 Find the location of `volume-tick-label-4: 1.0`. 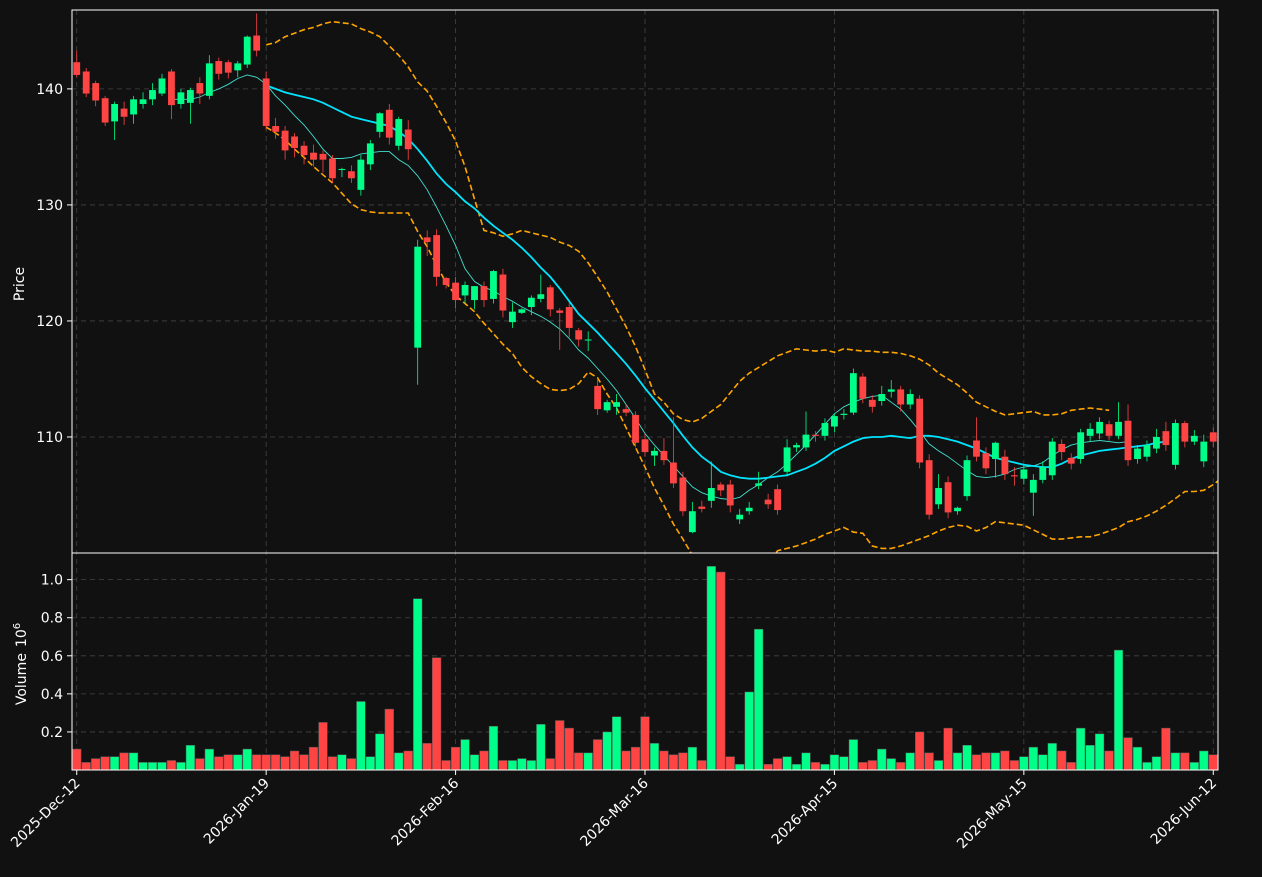

volume-tick-label-4: 1.0 is located at coordinates (52, 581).